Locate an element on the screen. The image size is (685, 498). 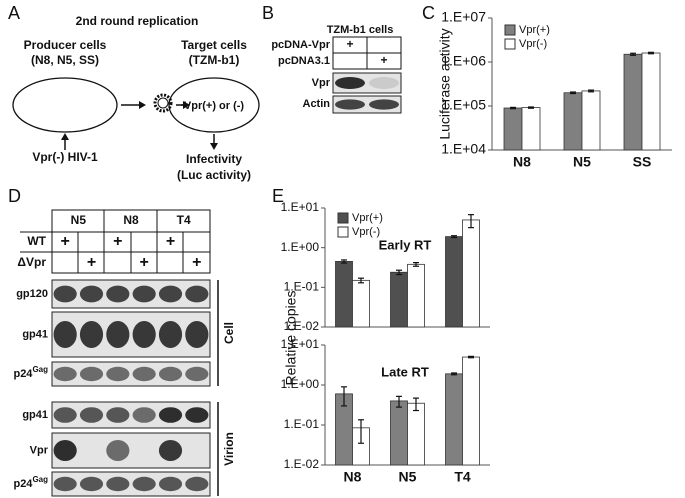
row-label: WT is located at coordinates (36, 241).